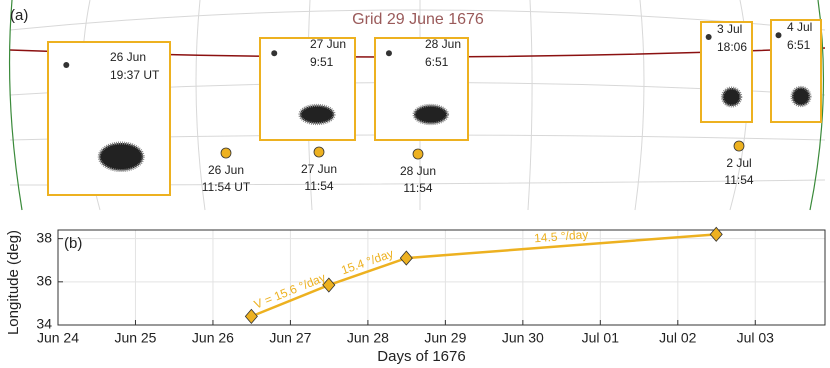 The width and height of the screenshot is (830, 368). What do you see at coordinates (44, 237) in the screenshot?
I see `y-tick-label: 38` at bounding box center [44, 237].